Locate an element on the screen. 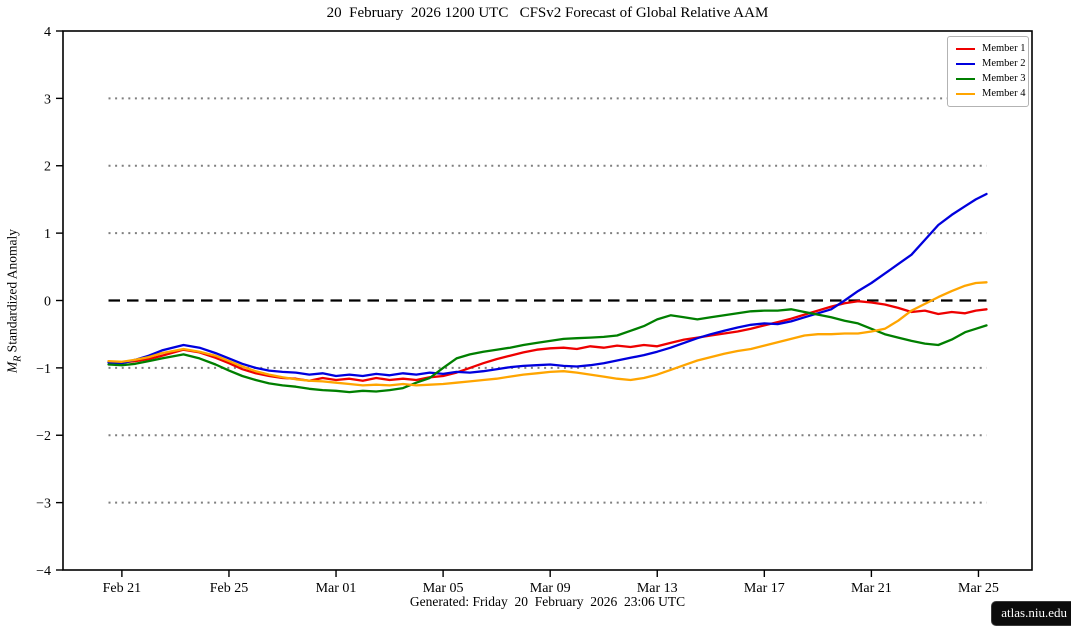  y-tick-label-3: 3 is located at coordinates (47, 99).